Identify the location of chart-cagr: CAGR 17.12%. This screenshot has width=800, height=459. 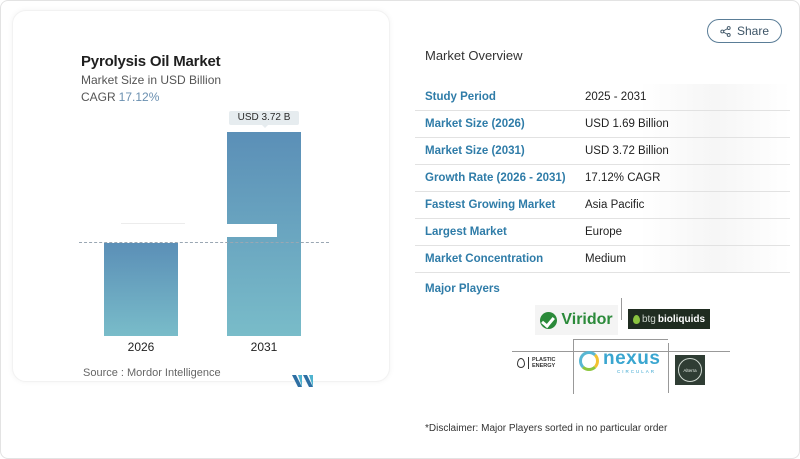
(120, 97).